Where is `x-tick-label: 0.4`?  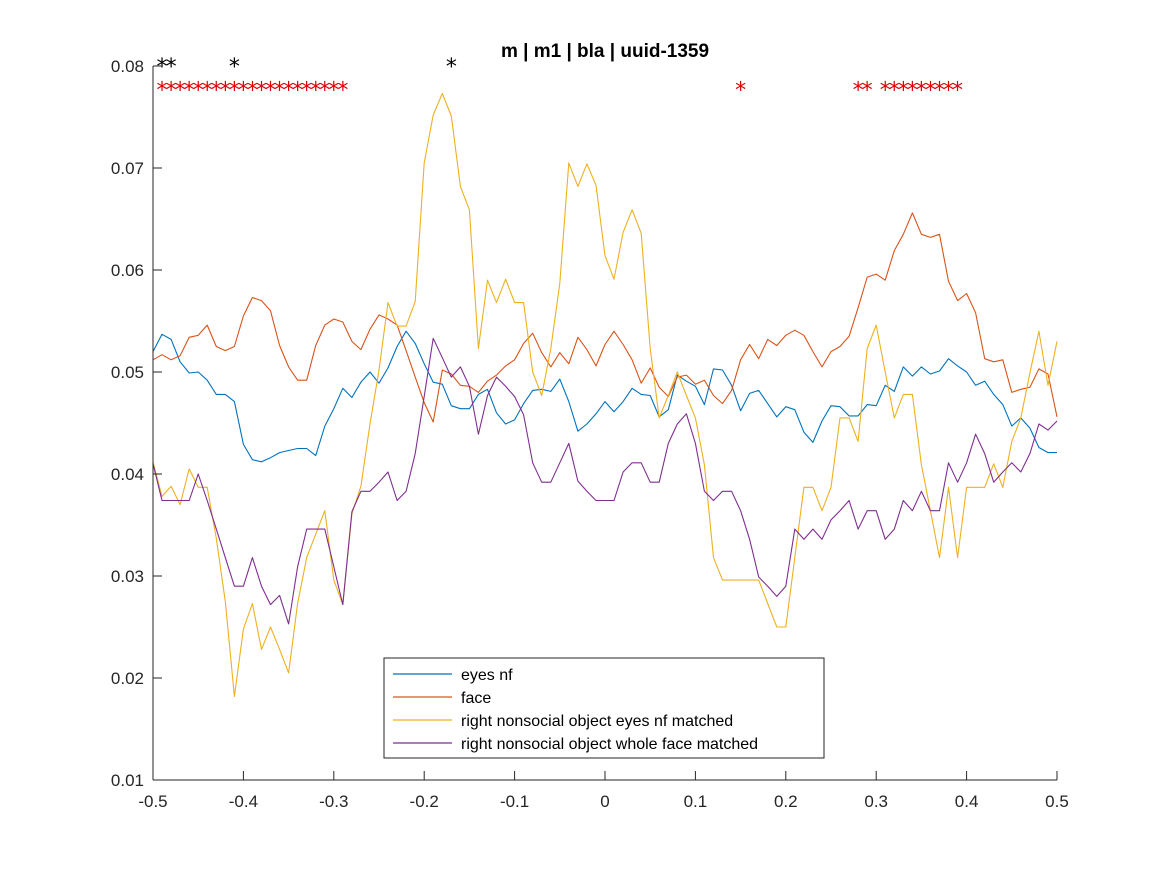
x-tick-label: 0.4 is located at coordinates (967, 801).